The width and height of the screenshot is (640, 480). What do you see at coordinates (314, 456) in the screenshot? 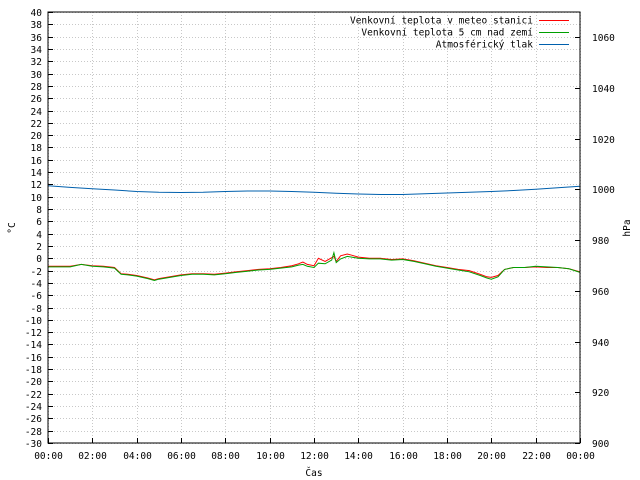
I see `x-tick-label: 12:00` at bounding box center [314, 456].